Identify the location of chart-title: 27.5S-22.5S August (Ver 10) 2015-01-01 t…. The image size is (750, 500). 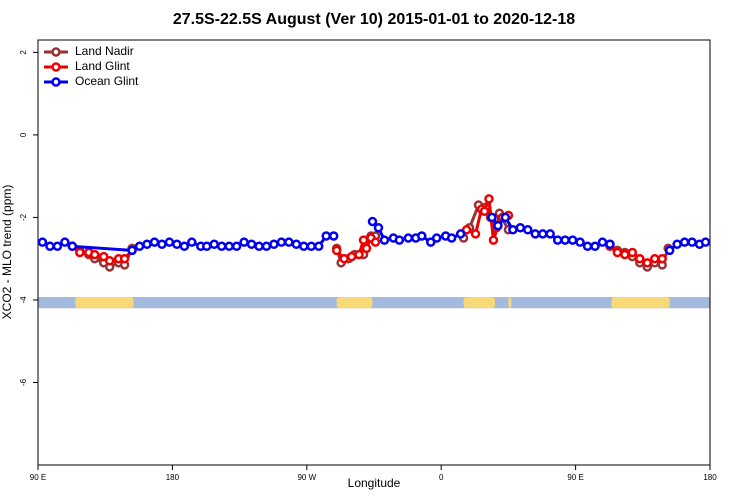
(374, 19).